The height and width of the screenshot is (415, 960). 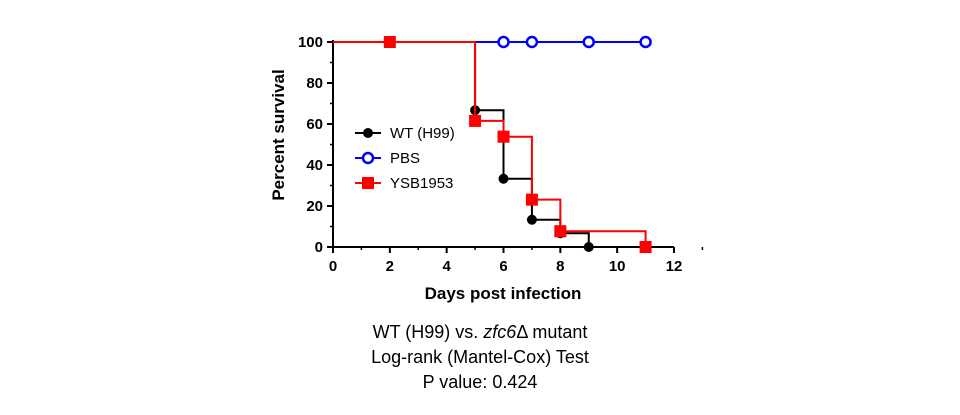 I want to click on chart-legend: WT (H99) PBS YSB1953, so click(x=405, y=158).